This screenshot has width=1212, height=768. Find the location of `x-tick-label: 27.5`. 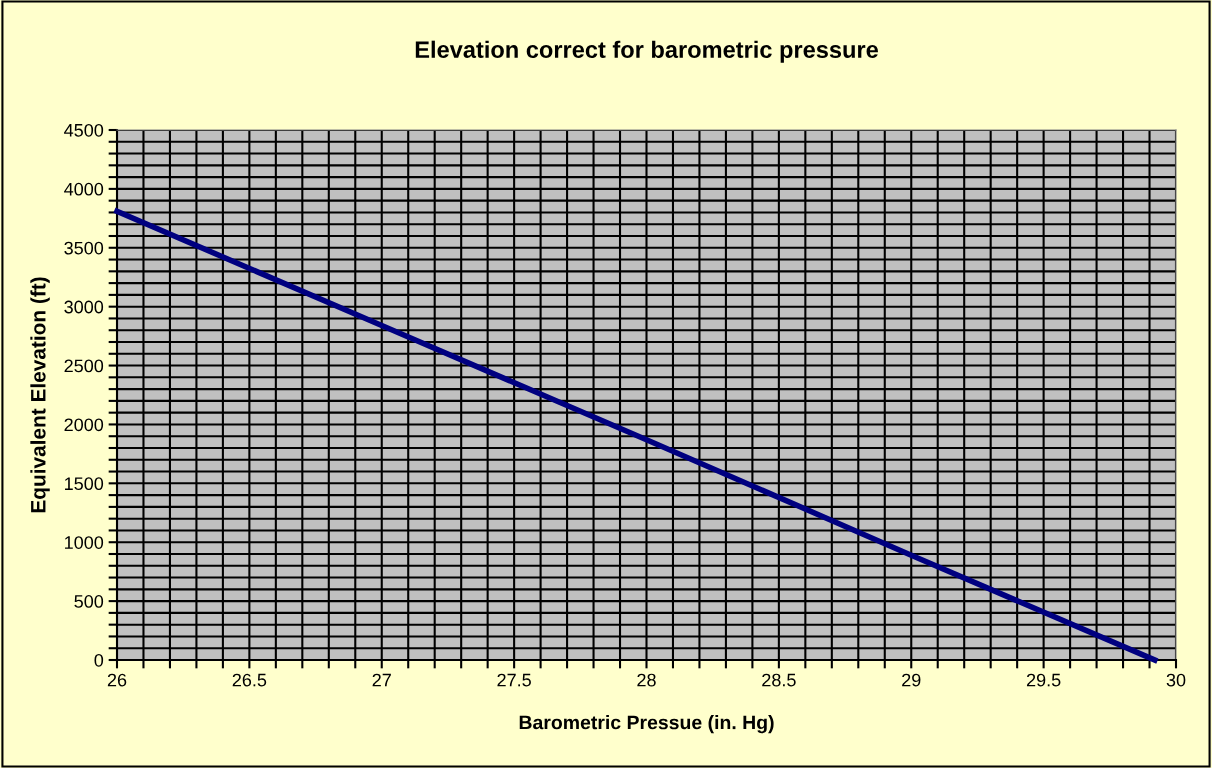

x-tick-label: 27.5 is located at coordinates (514, 680).